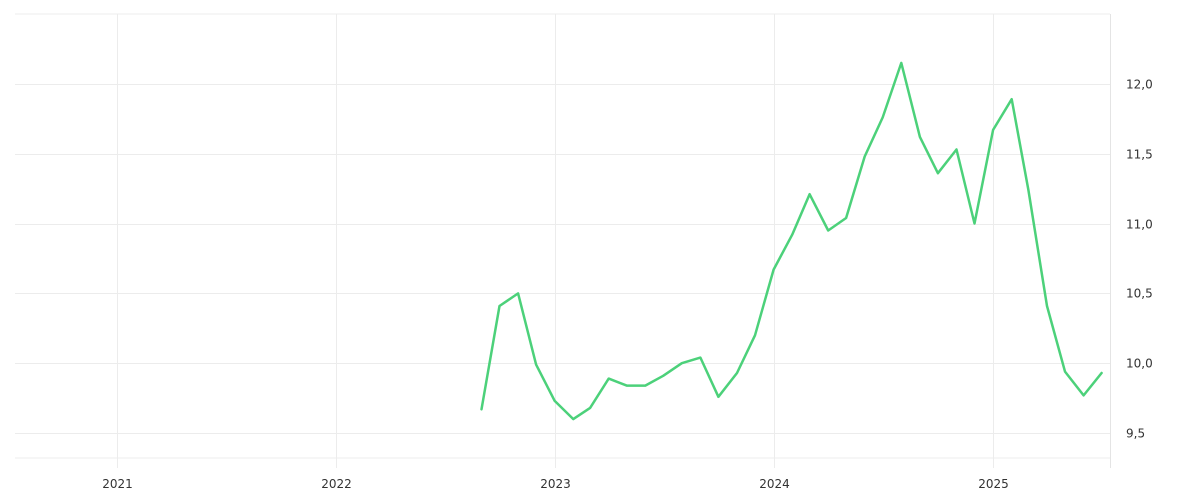 The height and width of the screenshot is (500, 1200). I want to click on x-tick-label: 2025, so click(993, 484).